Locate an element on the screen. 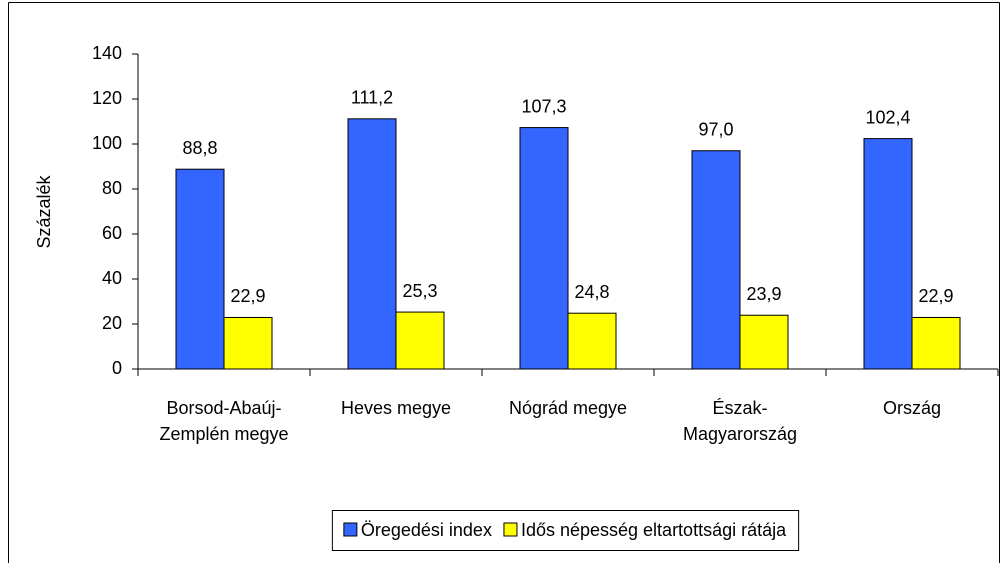 The height and width of the screenshot is (563, 1007). legend-label: Idős népesség eltartottsági rátája is located at coordinates (654, 530).